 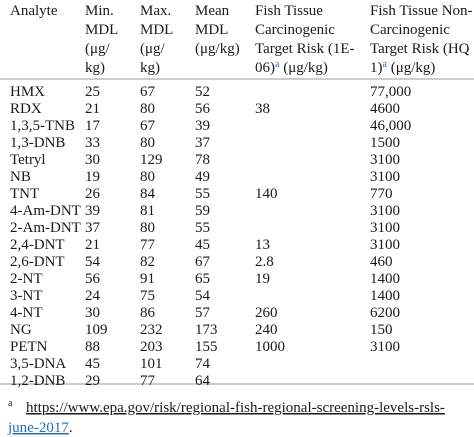 I want to click on analyte-name: 3-NT, so click(x=26, y=296).